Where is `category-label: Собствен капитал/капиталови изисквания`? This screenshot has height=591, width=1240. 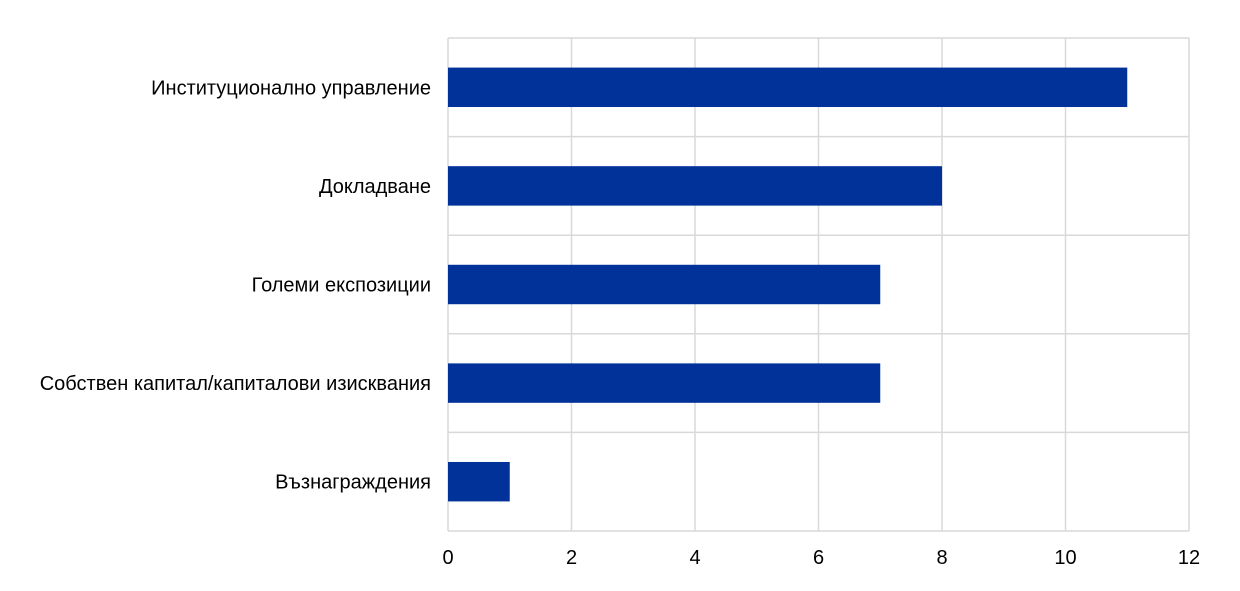
category-label: Собствен капитал/капиталови изисквания is located at coordinates (235, 384).